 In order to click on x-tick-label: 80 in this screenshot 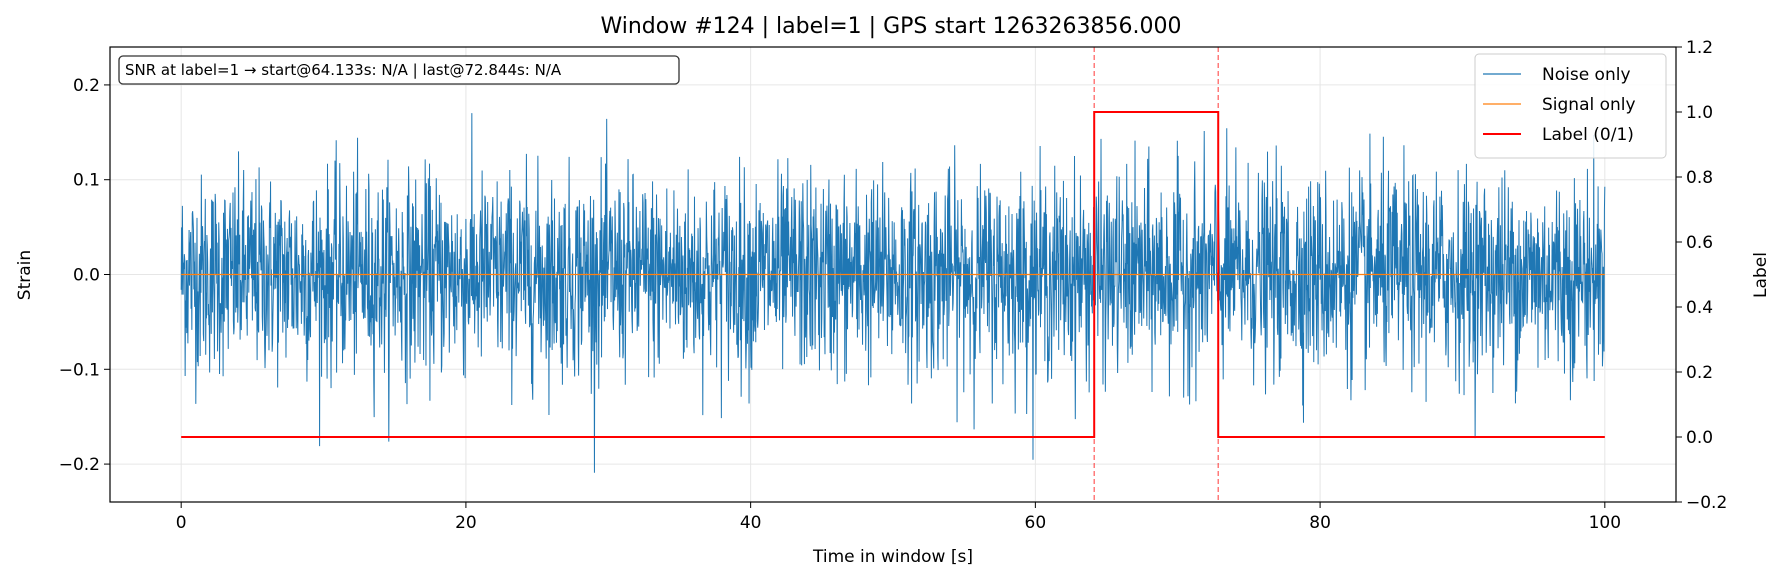, I will do `click(1320, 523)`.